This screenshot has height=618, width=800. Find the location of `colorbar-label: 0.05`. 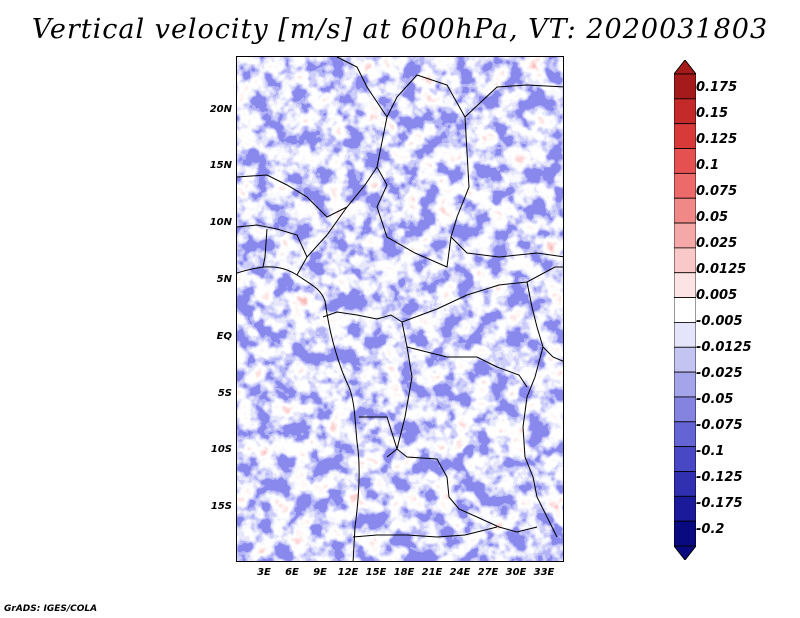

colorbar-label: 0.05 is located at coordinates (712, 217).